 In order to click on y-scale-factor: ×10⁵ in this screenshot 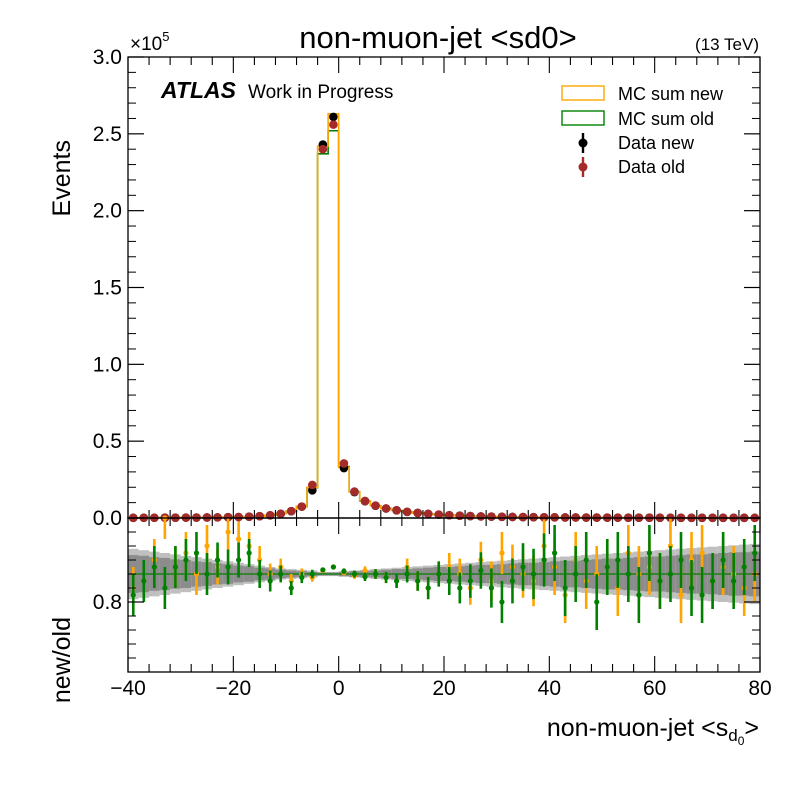, I will do `click(149, 42)`.